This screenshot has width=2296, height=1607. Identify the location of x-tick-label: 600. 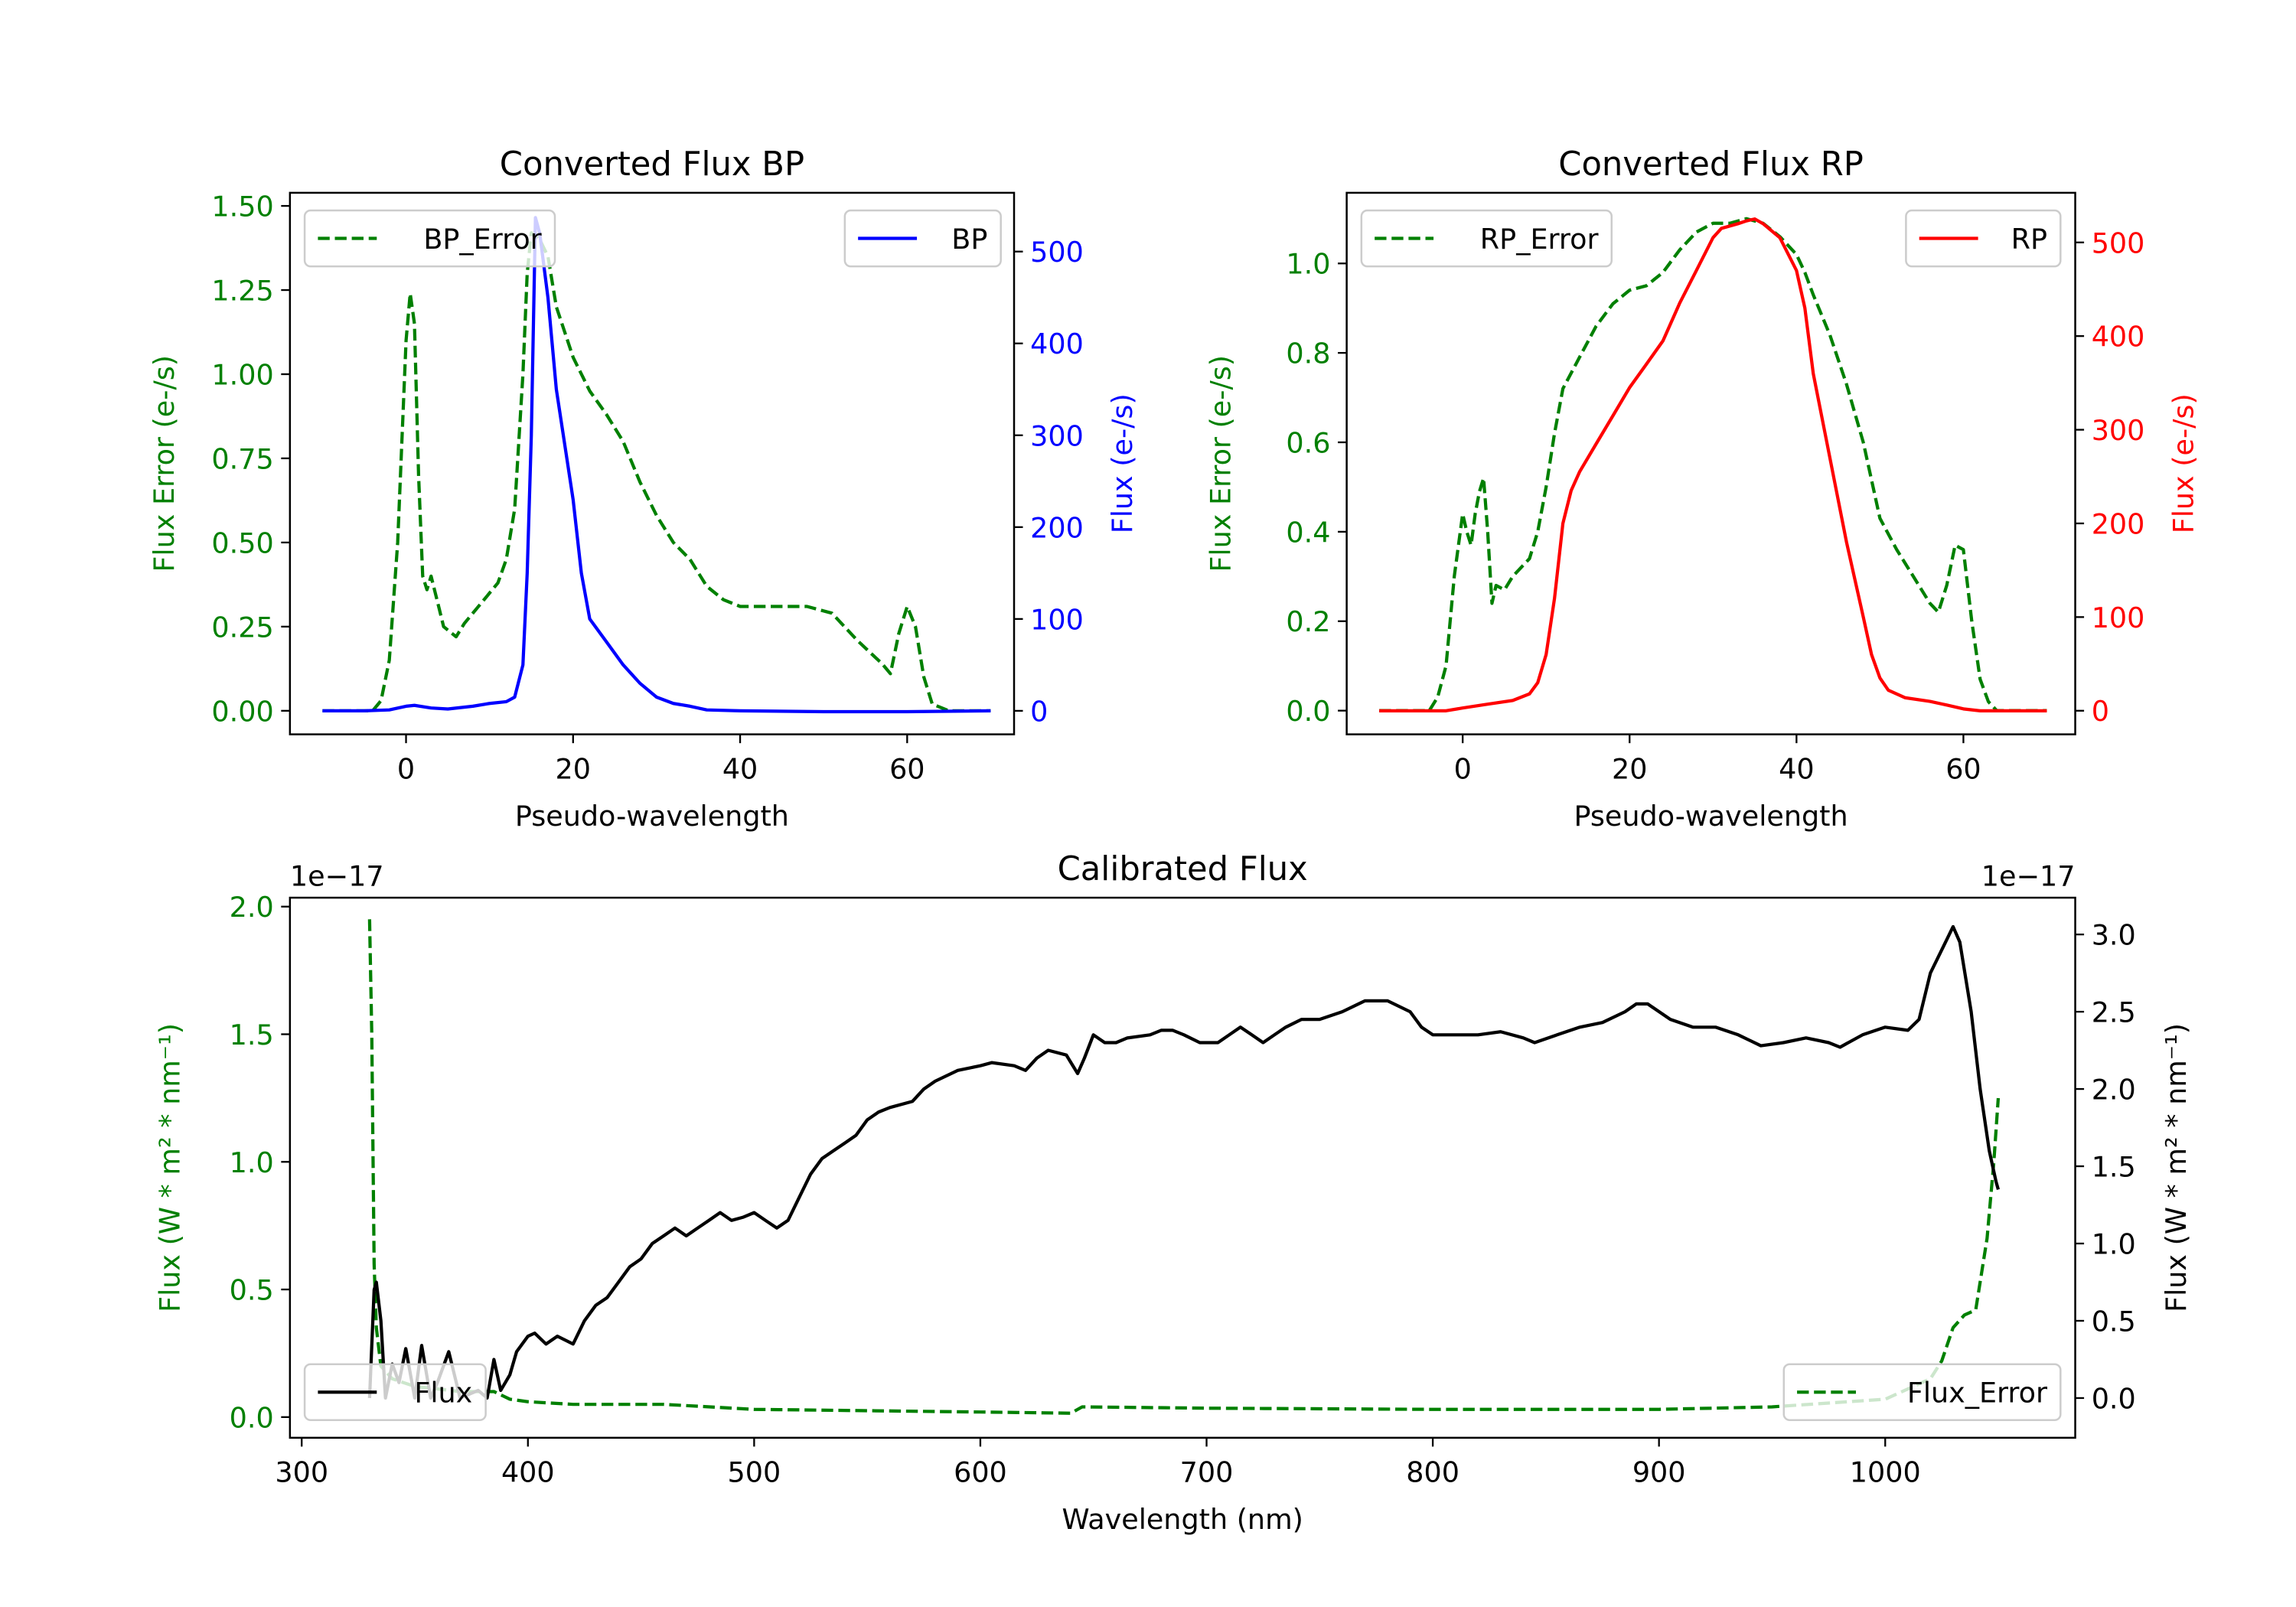
(980, 1473).